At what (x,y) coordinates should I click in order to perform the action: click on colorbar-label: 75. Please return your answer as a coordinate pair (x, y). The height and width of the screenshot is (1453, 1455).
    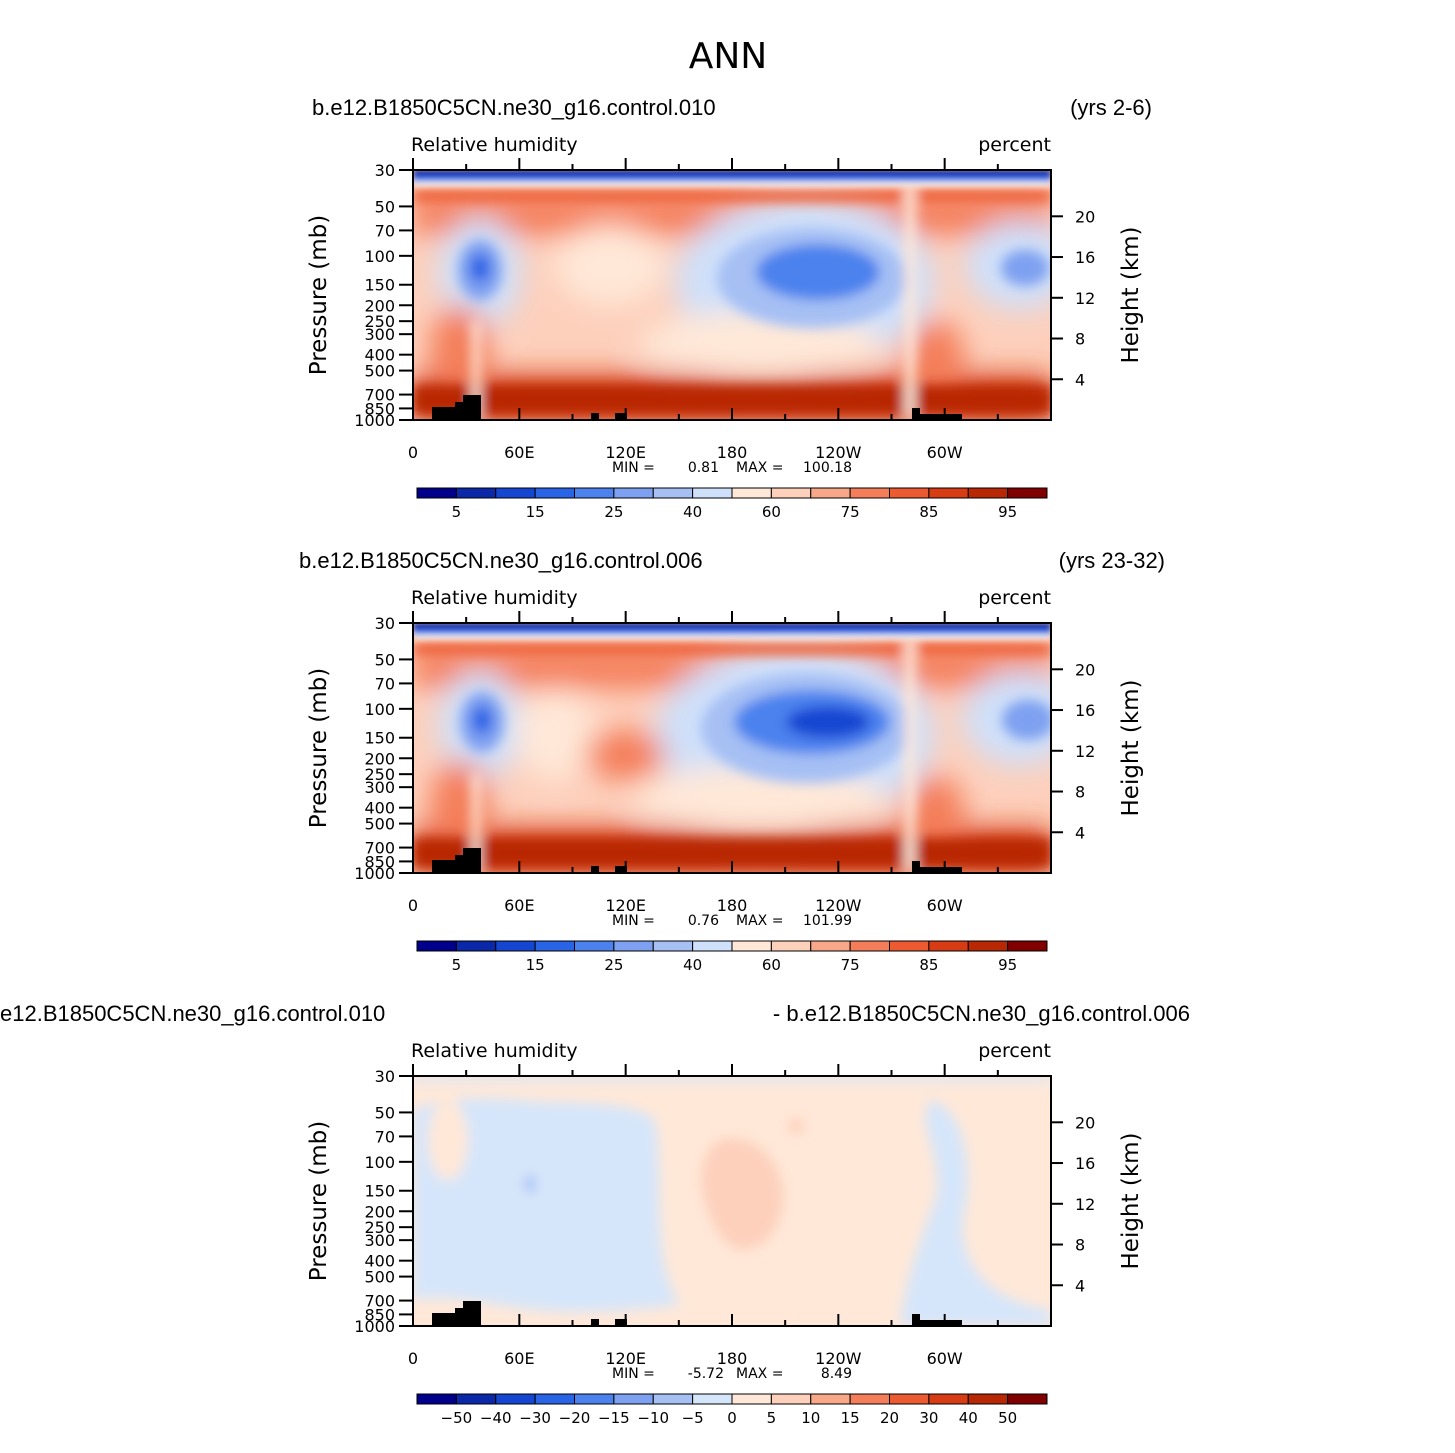
    Looking at the image, I should click on (850, 965).